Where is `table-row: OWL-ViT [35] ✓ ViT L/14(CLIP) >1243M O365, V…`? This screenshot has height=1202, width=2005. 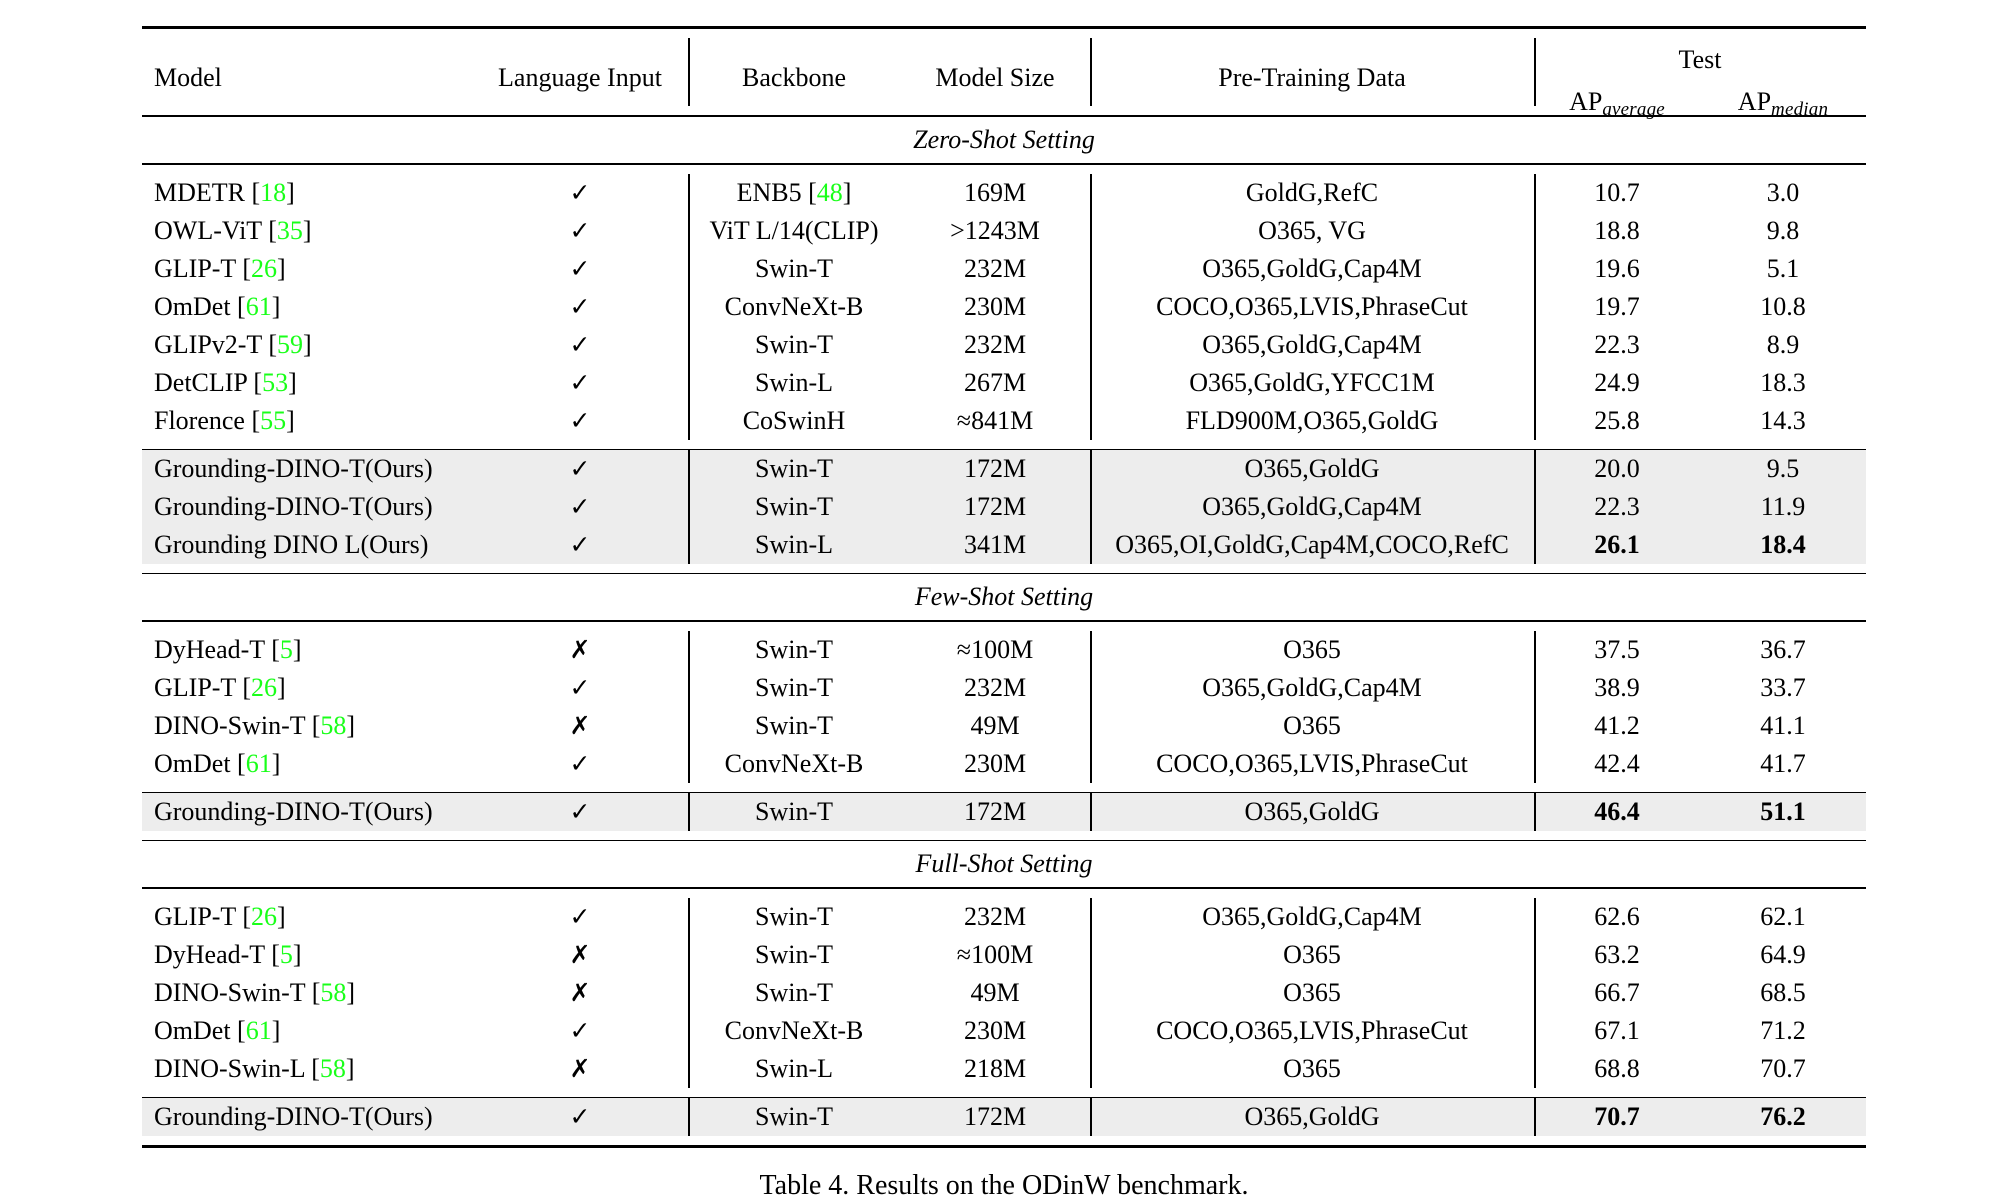
table-row: OWL-ViT [35] ✓ ViT L/14(CLIP) >1243M O365, V… is located at coordinates (1004, 231).